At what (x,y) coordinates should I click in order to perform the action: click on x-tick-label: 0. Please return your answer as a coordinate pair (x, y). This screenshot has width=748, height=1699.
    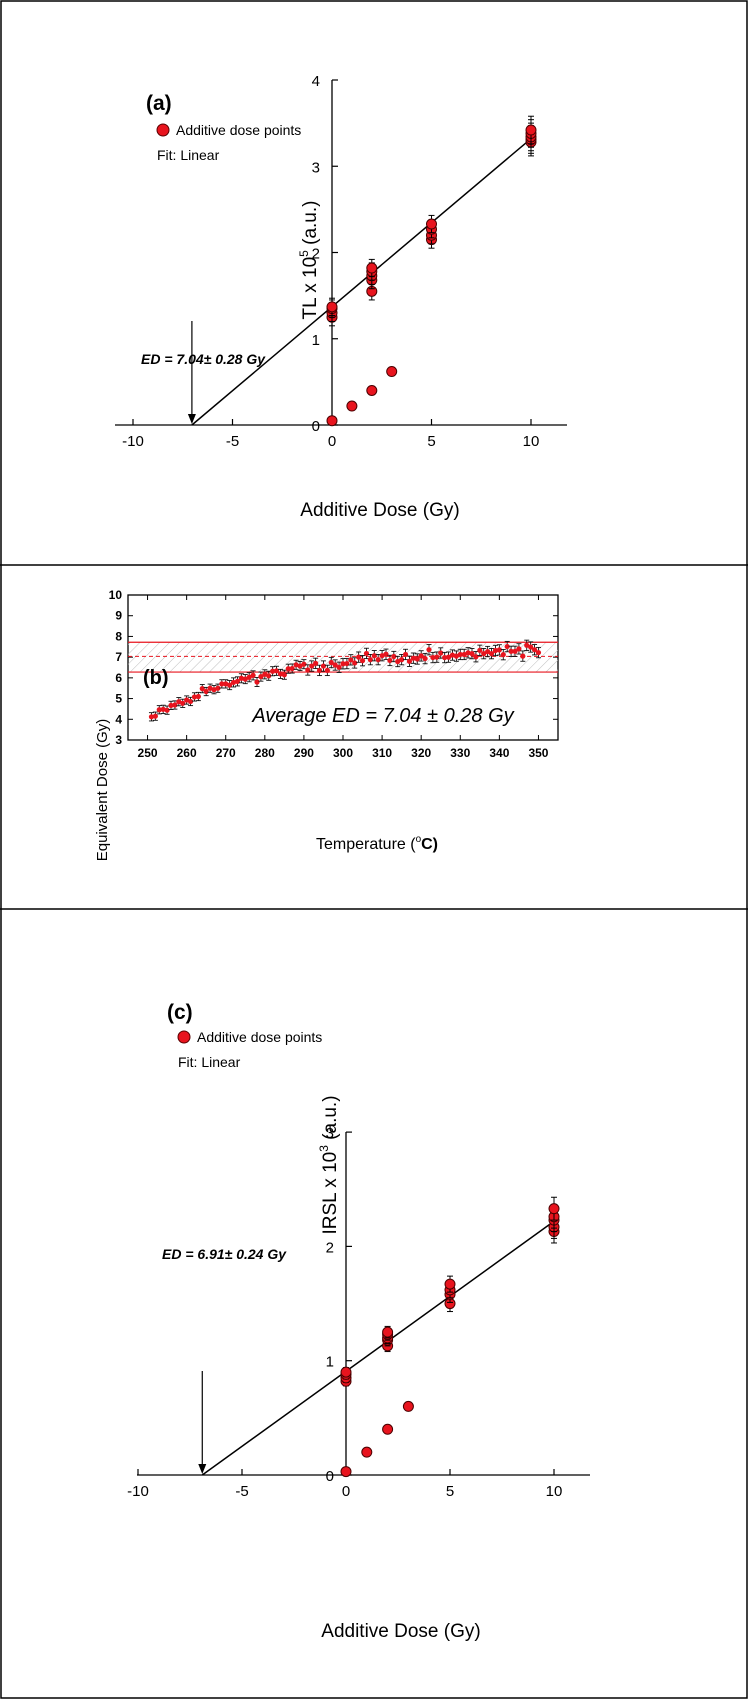
    Looking at the image, I should click on (346, 1491).